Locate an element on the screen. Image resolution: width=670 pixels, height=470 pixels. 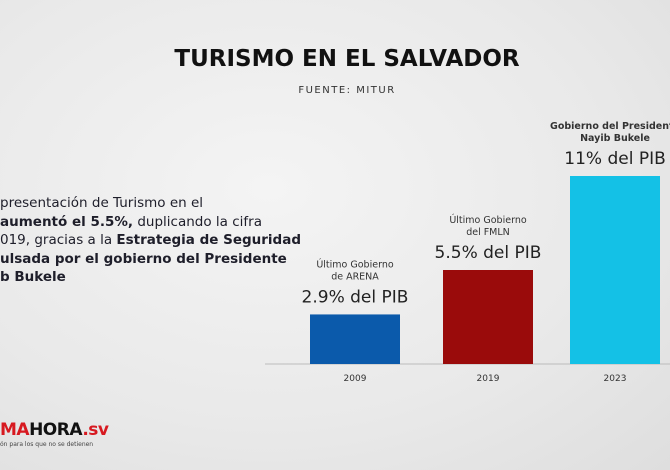
chart-subtitle: FUENTE: MITUR is located at coordinates (346, 90).